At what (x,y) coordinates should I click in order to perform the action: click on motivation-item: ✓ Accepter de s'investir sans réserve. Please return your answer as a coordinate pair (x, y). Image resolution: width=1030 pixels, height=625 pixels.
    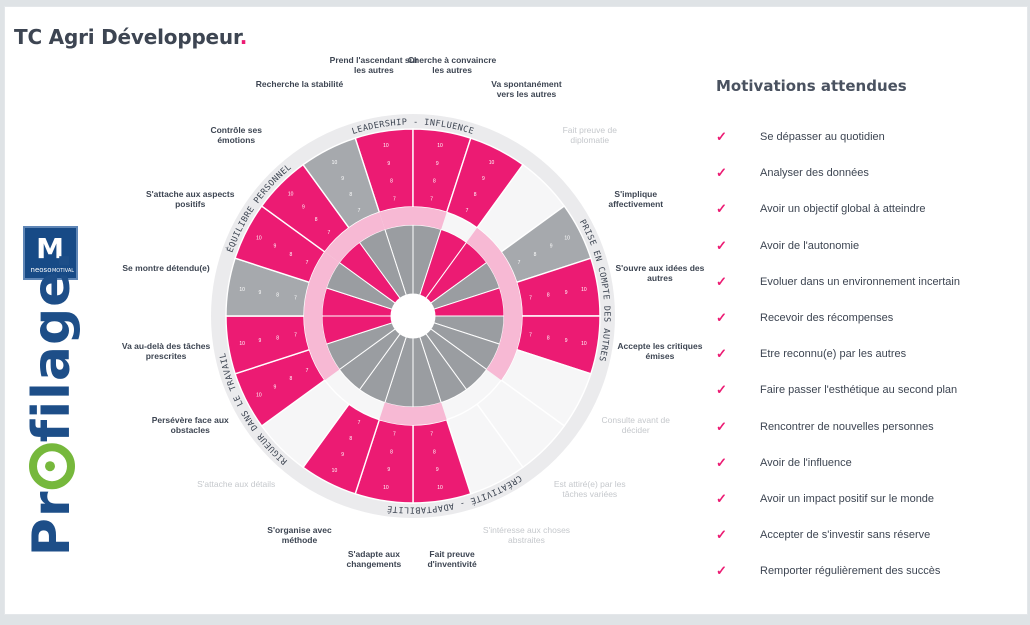
    Looking at the image, I should click on (823, 535).